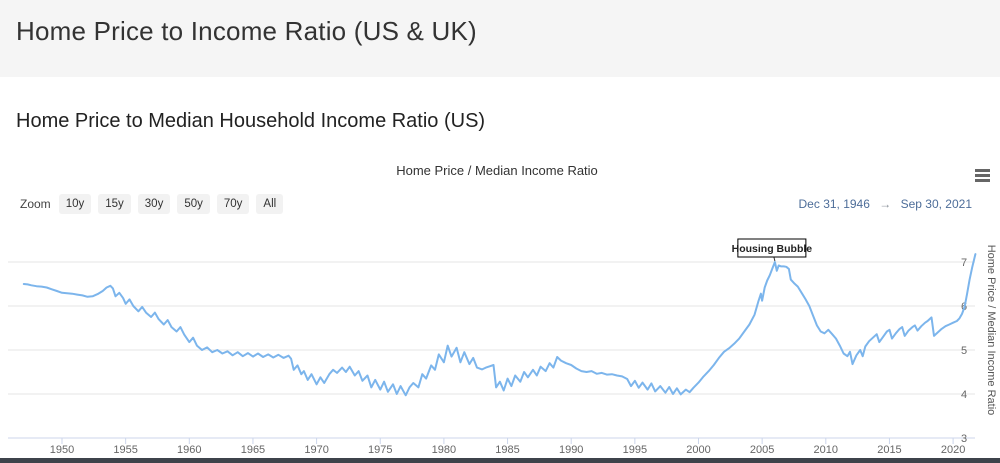  What do you see at coordinates (62, 450) in the screenshot?
I see `x-axis-label: 1950` at bounding box center [62, 450].